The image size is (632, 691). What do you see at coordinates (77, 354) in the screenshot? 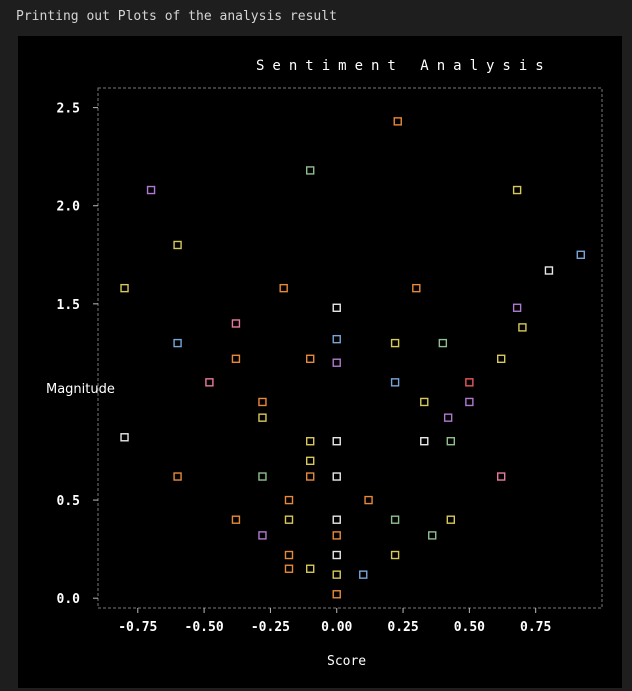
I see `y-axis-ticks: 0.0 0.5 1.5 2.0 2.5` at bounding box center [77, 354].